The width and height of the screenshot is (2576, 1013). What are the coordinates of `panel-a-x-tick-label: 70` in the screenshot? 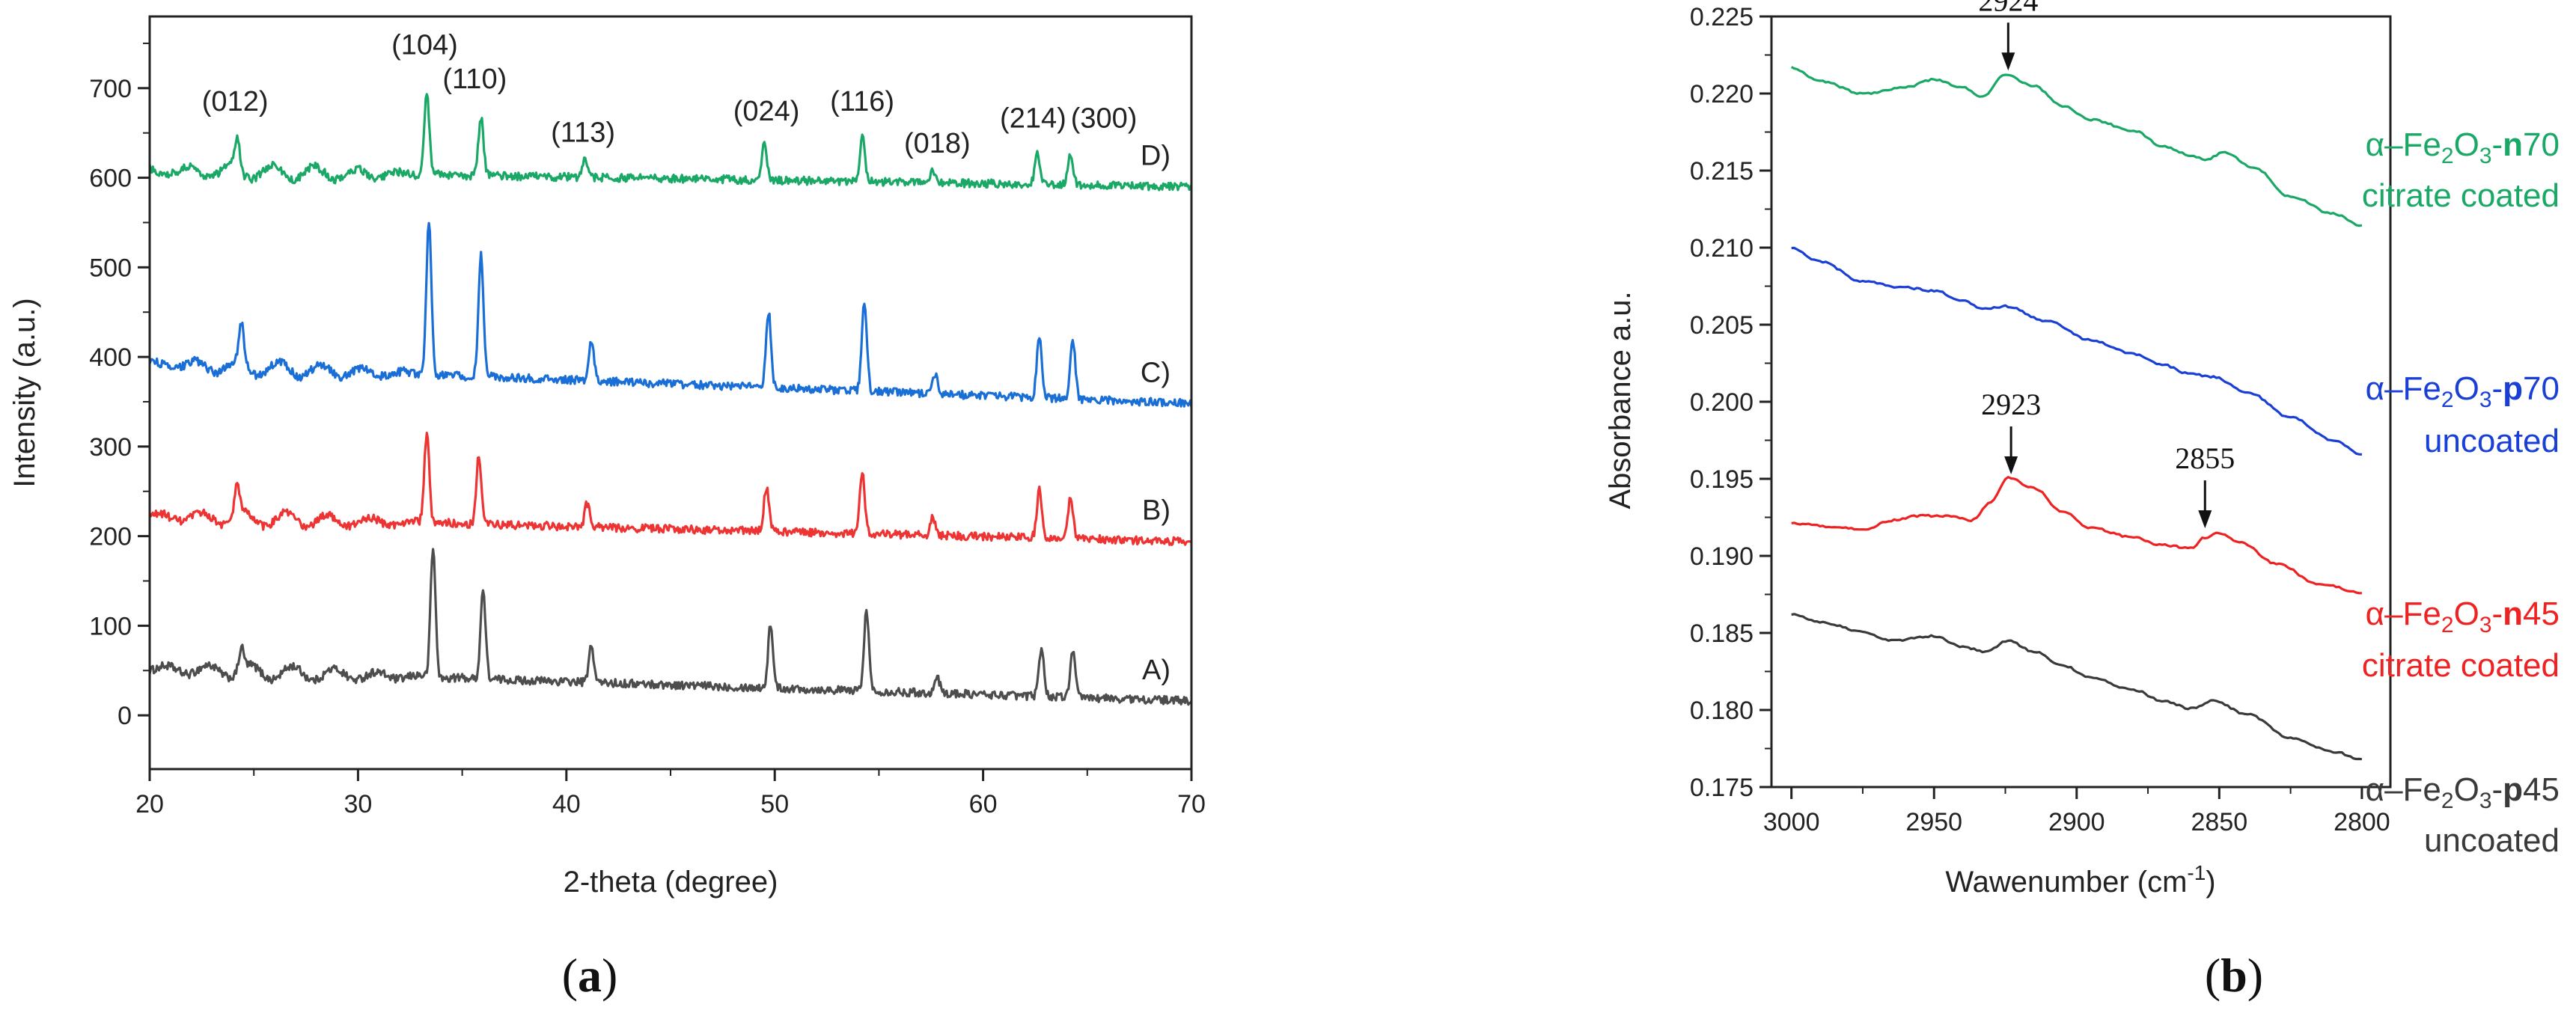 It's located at (1191, 804).